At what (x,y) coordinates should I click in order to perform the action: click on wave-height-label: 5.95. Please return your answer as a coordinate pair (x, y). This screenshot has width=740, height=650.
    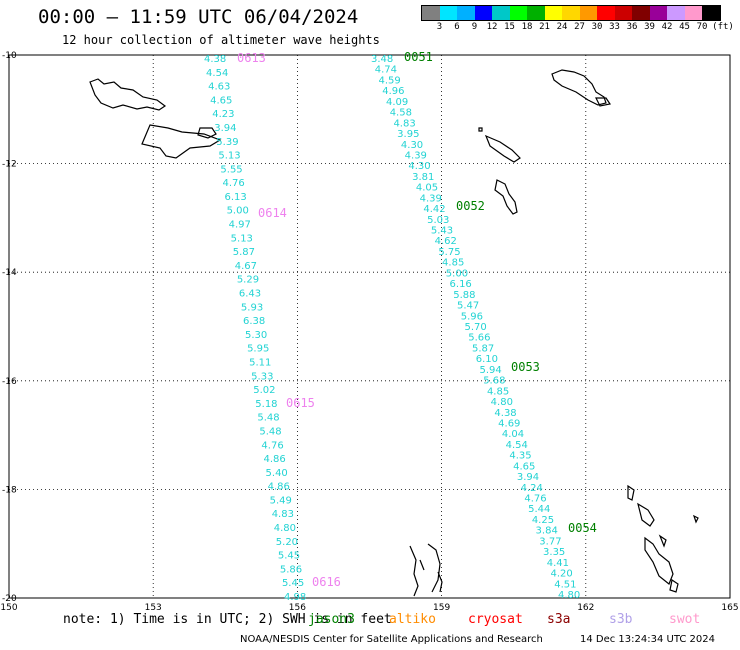
    Looking at the image, I should click on (258, 349).